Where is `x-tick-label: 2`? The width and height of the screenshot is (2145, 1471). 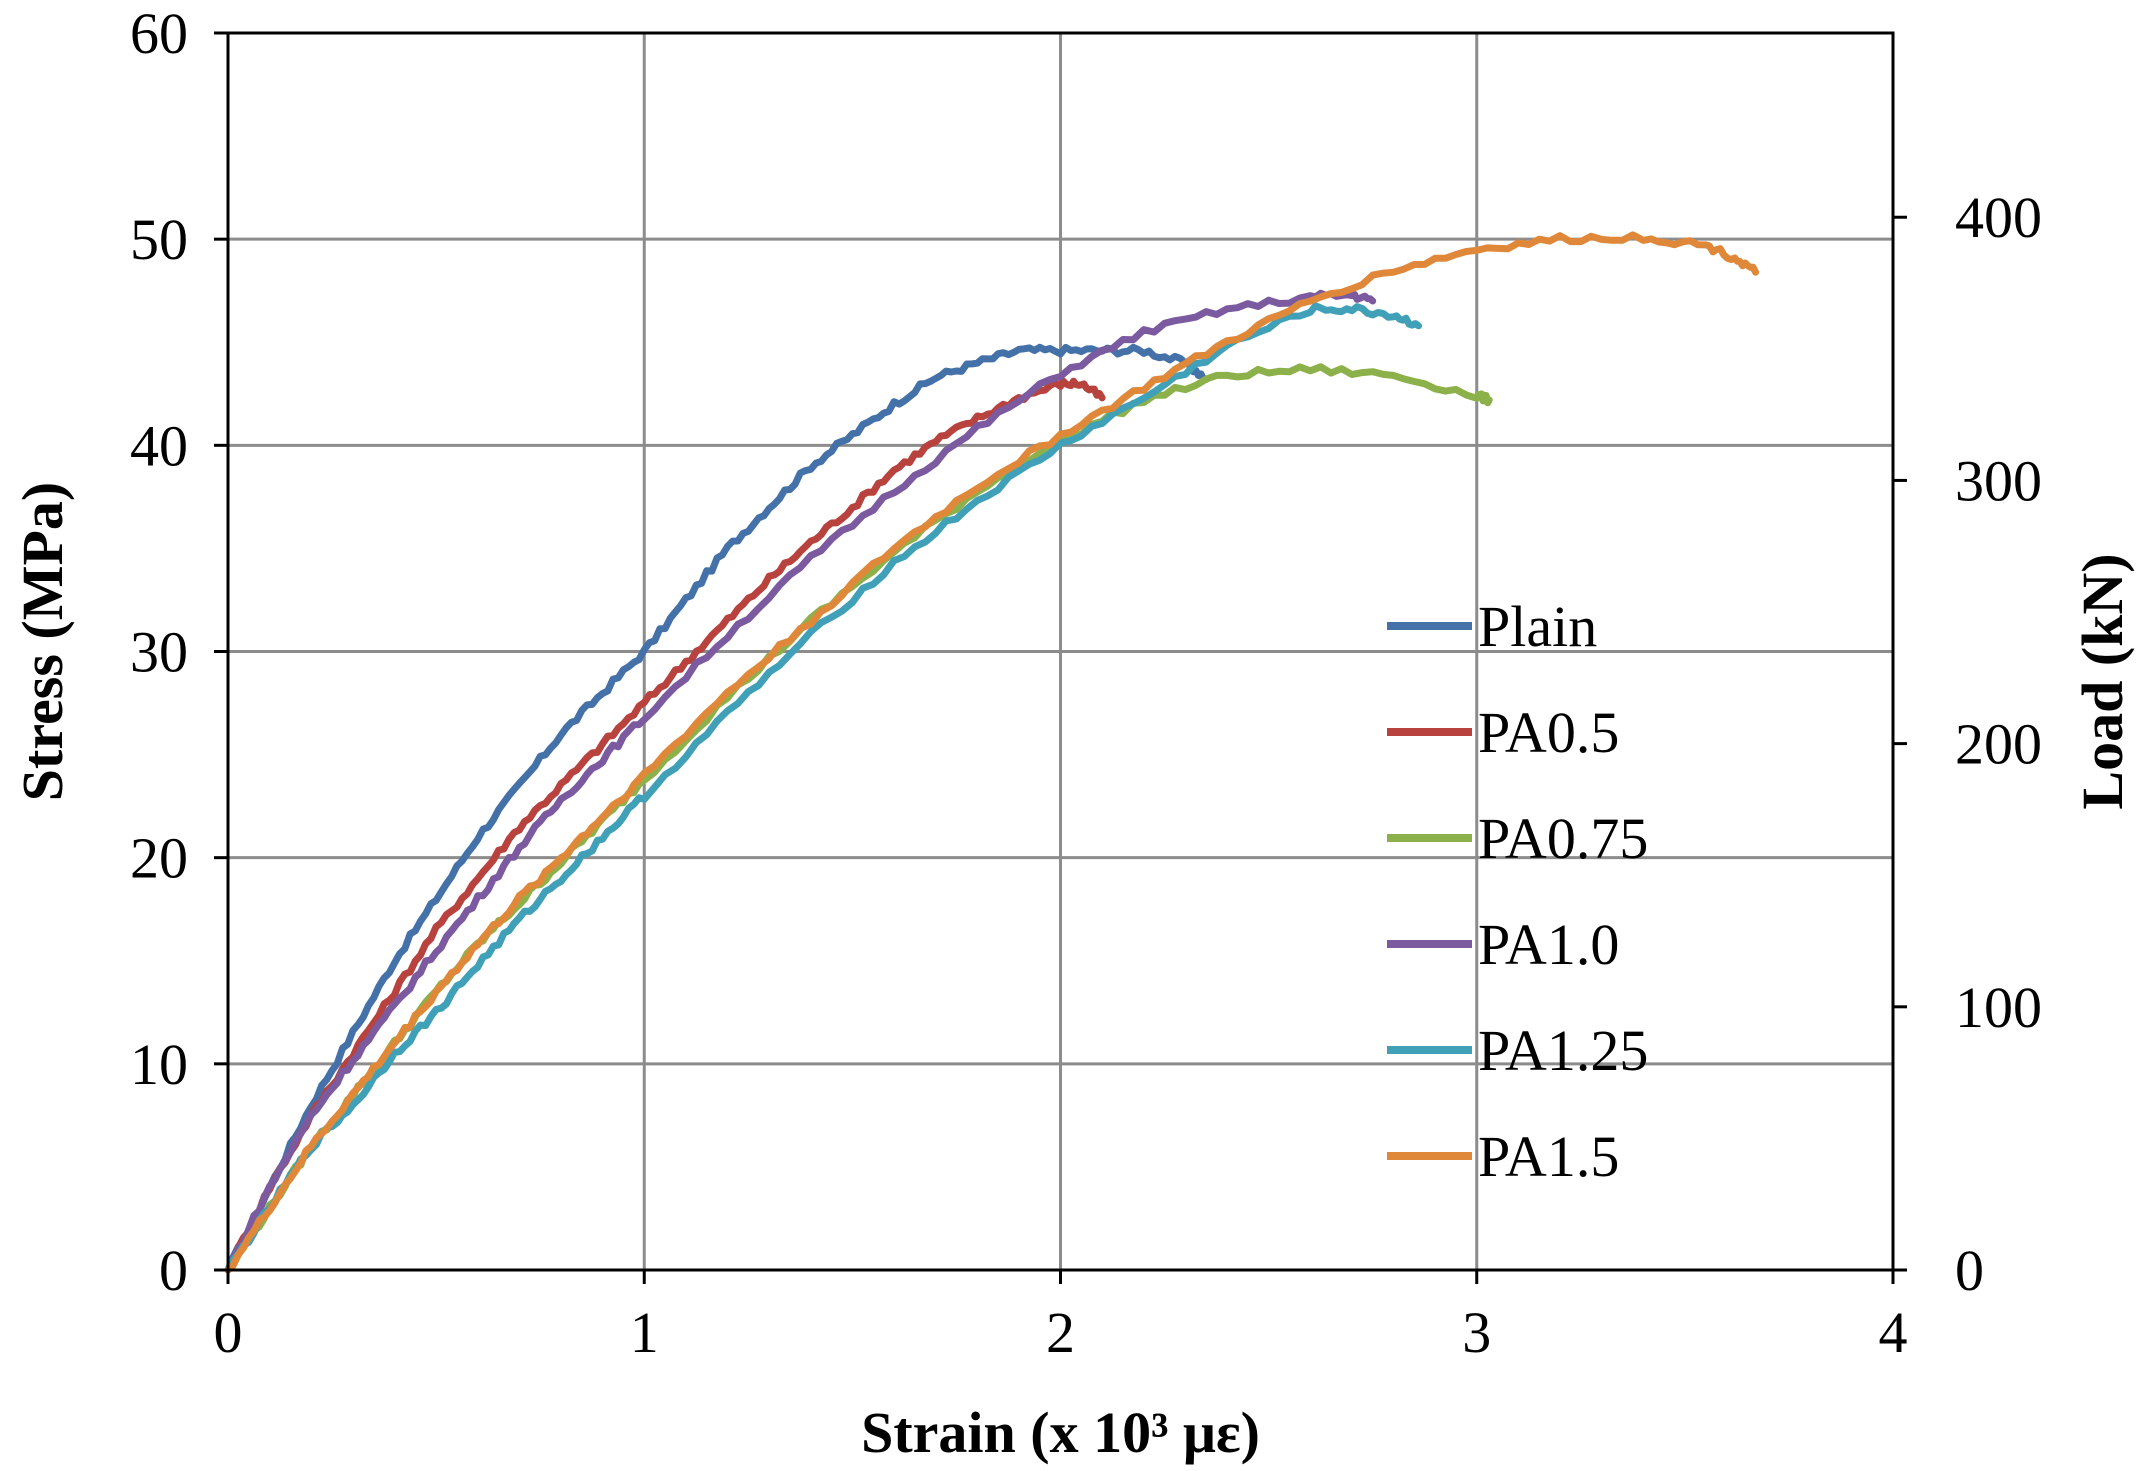 x-tick-label: 2 is located at coordinates (1060, 1332).